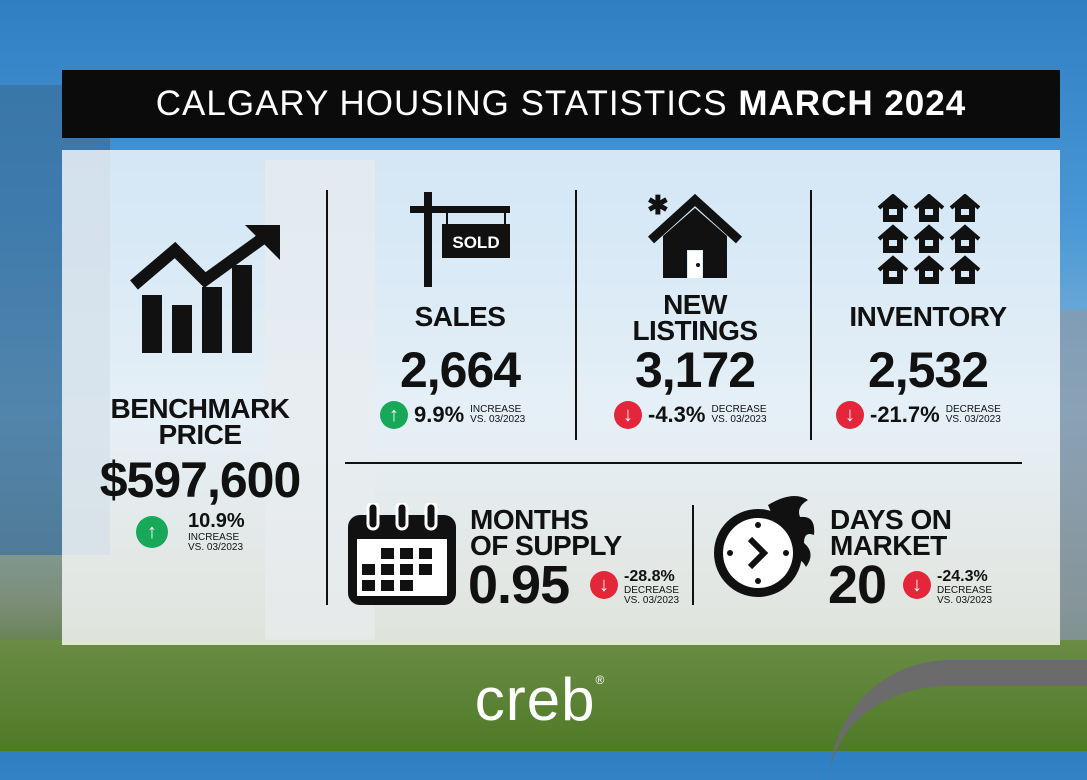 This screenshot has width=1087, height=780. Describe the element at coordinates (460, 316) in the screenshot. I see `sales-label: SALES` at that location.